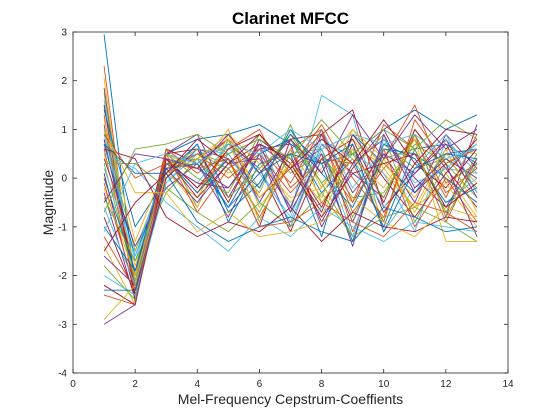 This screenshot has width=560, height=420. I want to click on x-tick-label: 2, so click(135, 384).